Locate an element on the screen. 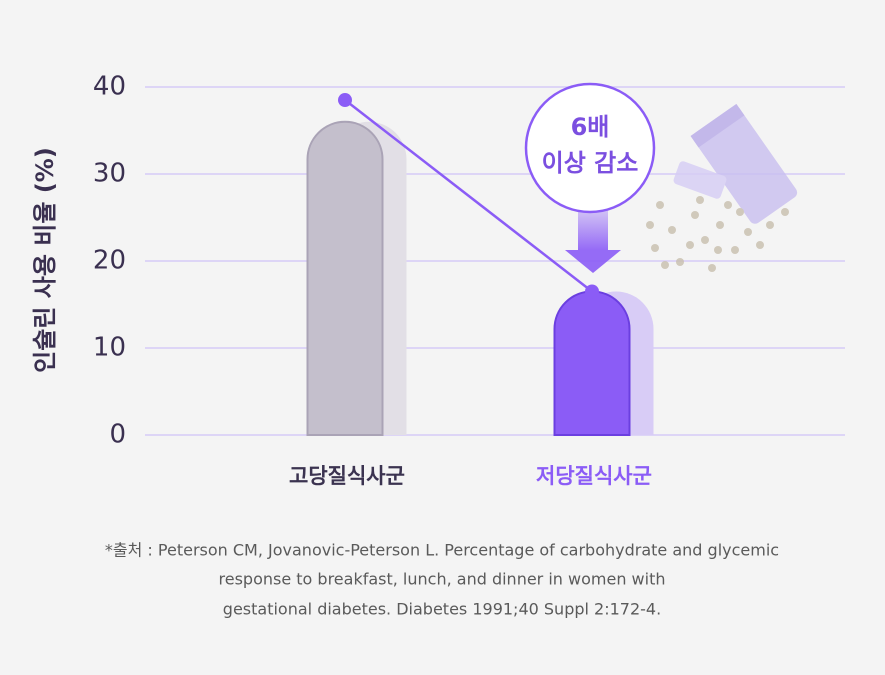 This screenshot has width=885, height=675. line-series is located at coordinates (468, 196).